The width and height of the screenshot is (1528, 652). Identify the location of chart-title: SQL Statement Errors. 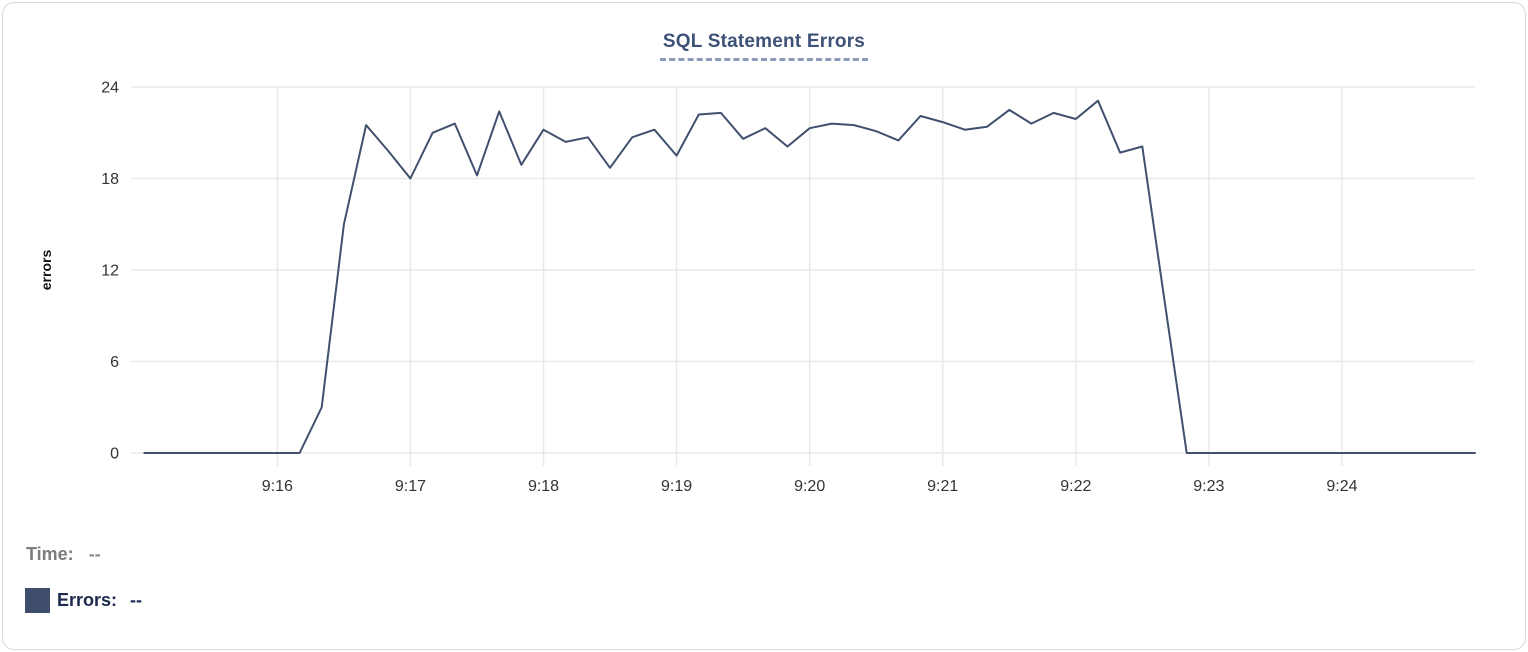
(764, 46).